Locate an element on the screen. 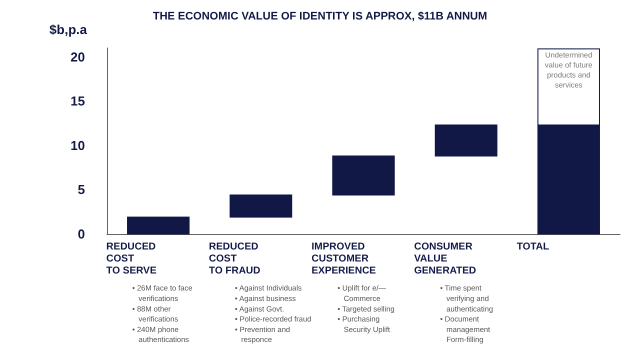  y-tick-label: 15 is located at coordinates (77, 101).